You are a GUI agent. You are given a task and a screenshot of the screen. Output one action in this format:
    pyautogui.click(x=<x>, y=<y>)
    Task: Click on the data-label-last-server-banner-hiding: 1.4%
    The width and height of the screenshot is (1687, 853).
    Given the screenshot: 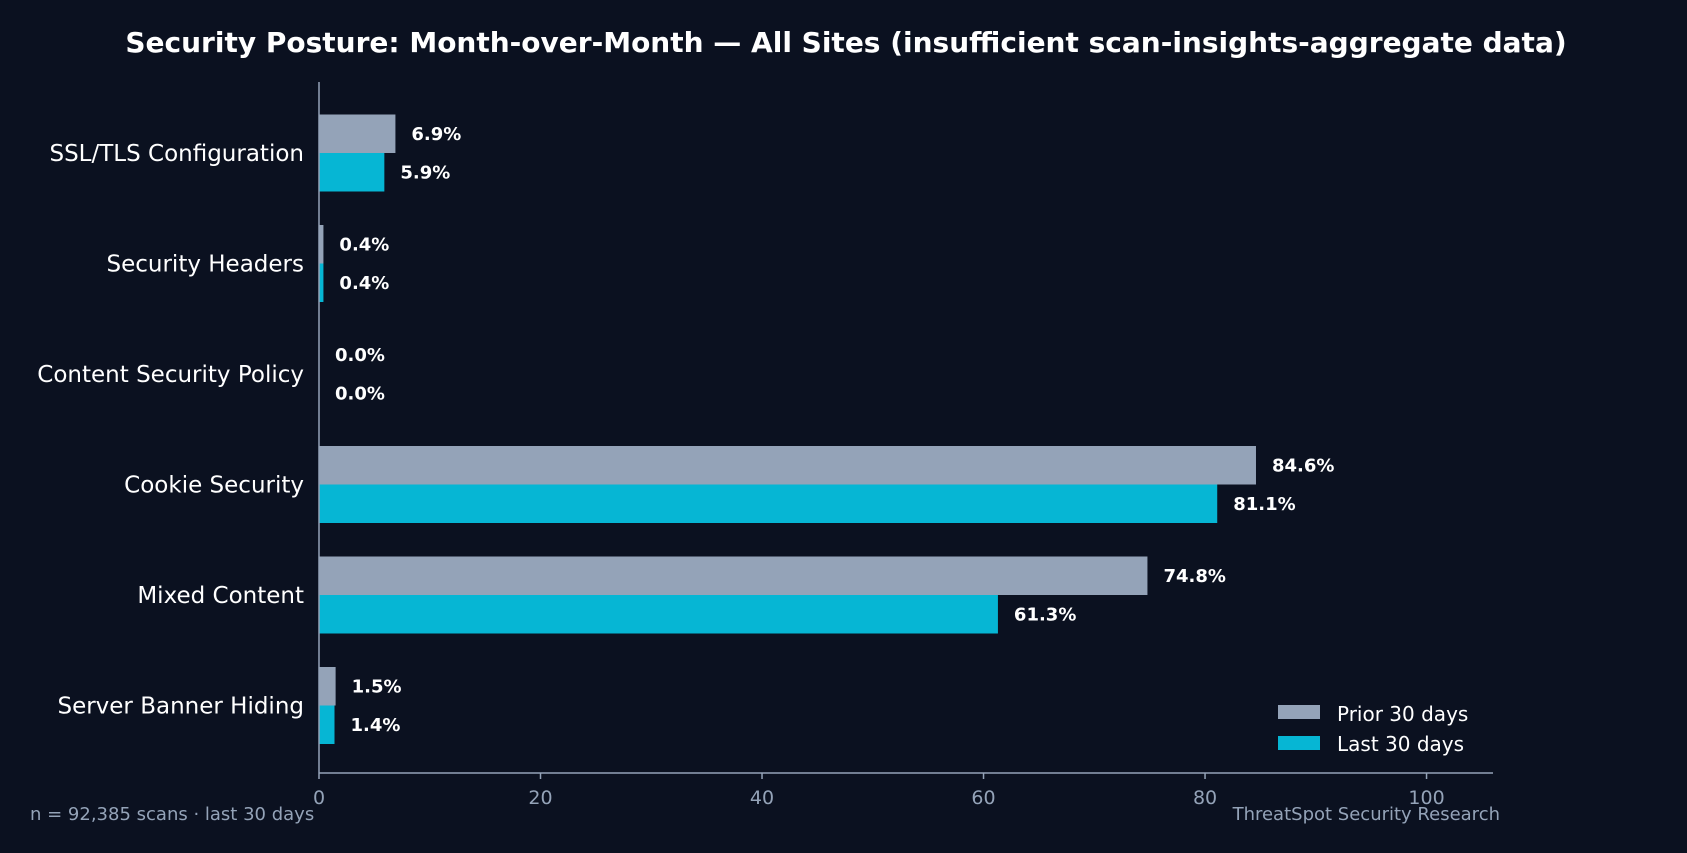 What is the action you would take?
    pyautogui.click(x=376, y=725)
    